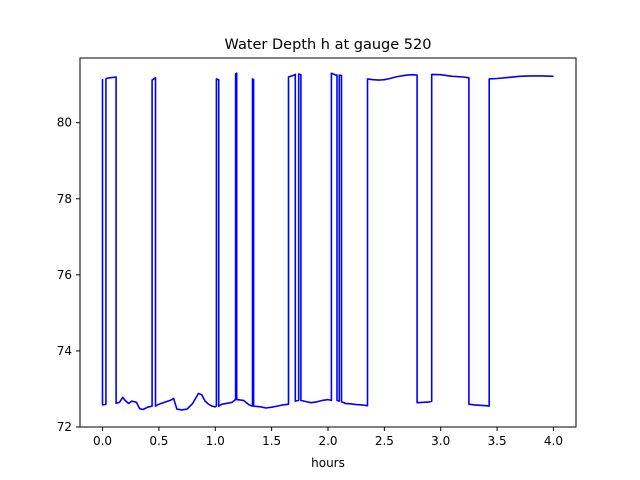 The height and width of the screenshot is (480, 640). Describe the element at coordinates (440, 441) in the screenshot. I see `x-tick-label: 3.0` at that location.